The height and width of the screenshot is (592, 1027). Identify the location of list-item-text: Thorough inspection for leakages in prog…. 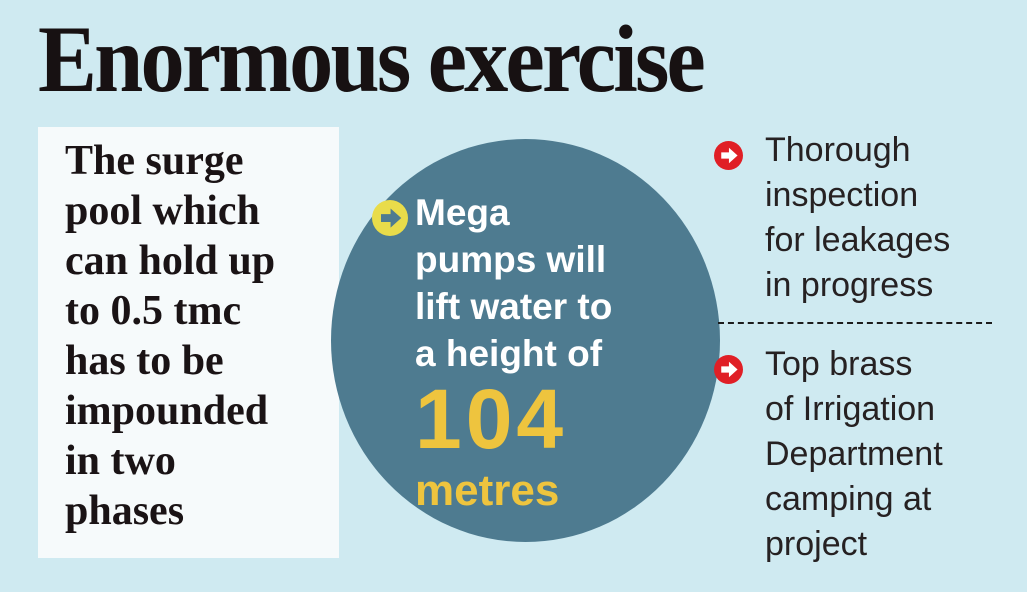
(858, 217).